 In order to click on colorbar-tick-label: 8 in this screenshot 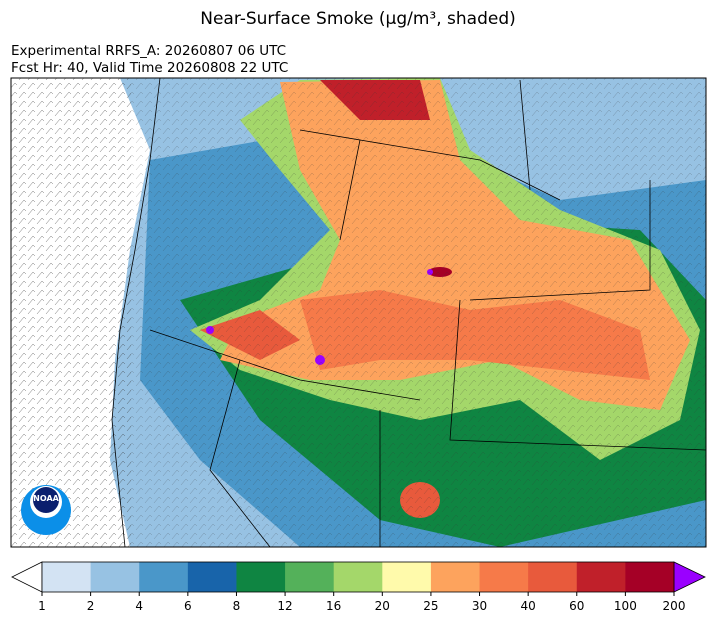, I will do `click(237, 606)`.